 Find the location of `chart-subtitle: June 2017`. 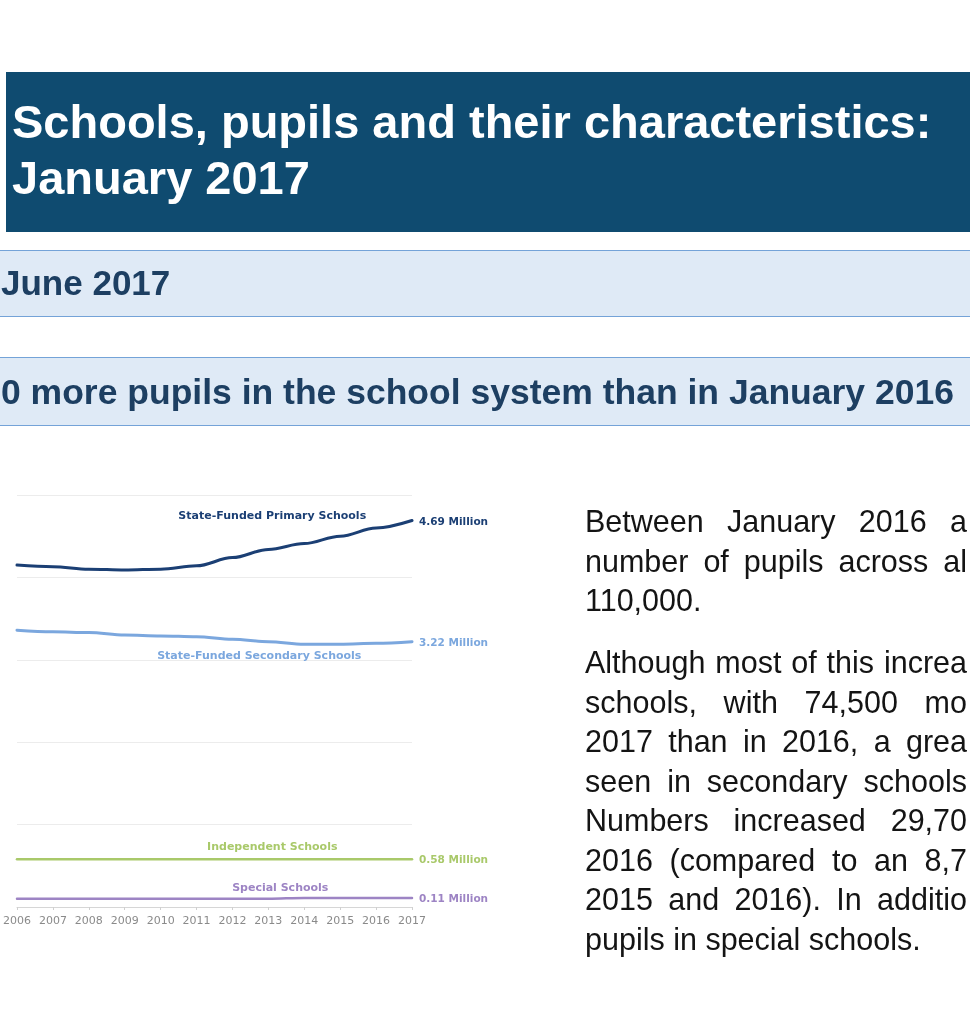

chart-subtitle: June 2017 is located at coordinates (485, 283).